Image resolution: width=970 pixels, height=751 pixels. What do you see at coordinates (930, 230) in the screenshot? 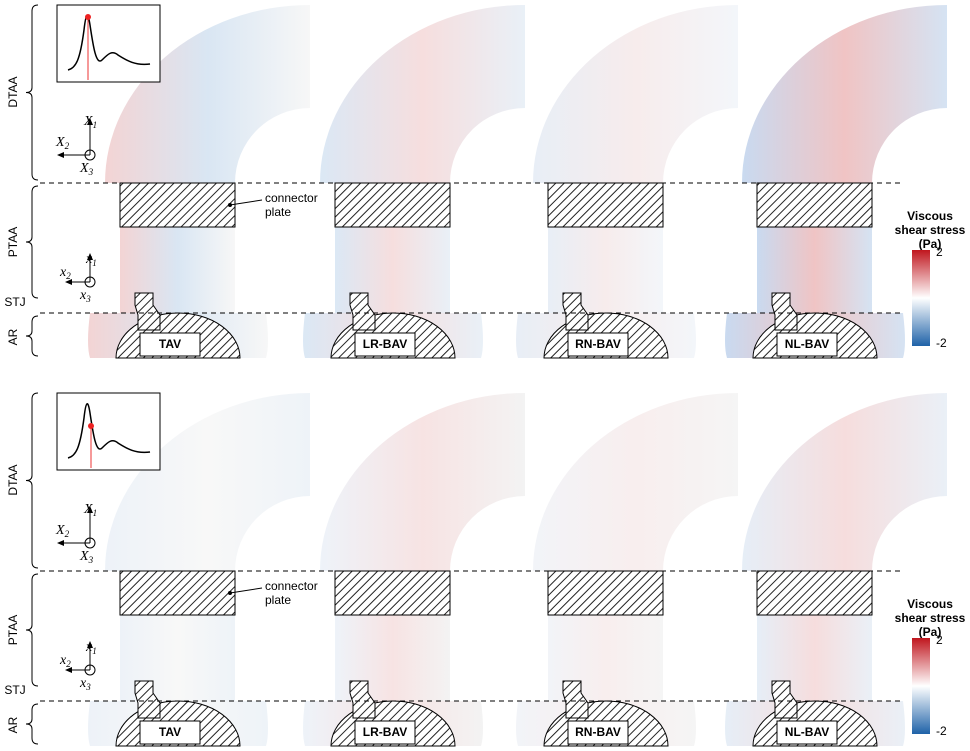
I see `colorbar-title: shear stress` at bounding box center [930, 230].